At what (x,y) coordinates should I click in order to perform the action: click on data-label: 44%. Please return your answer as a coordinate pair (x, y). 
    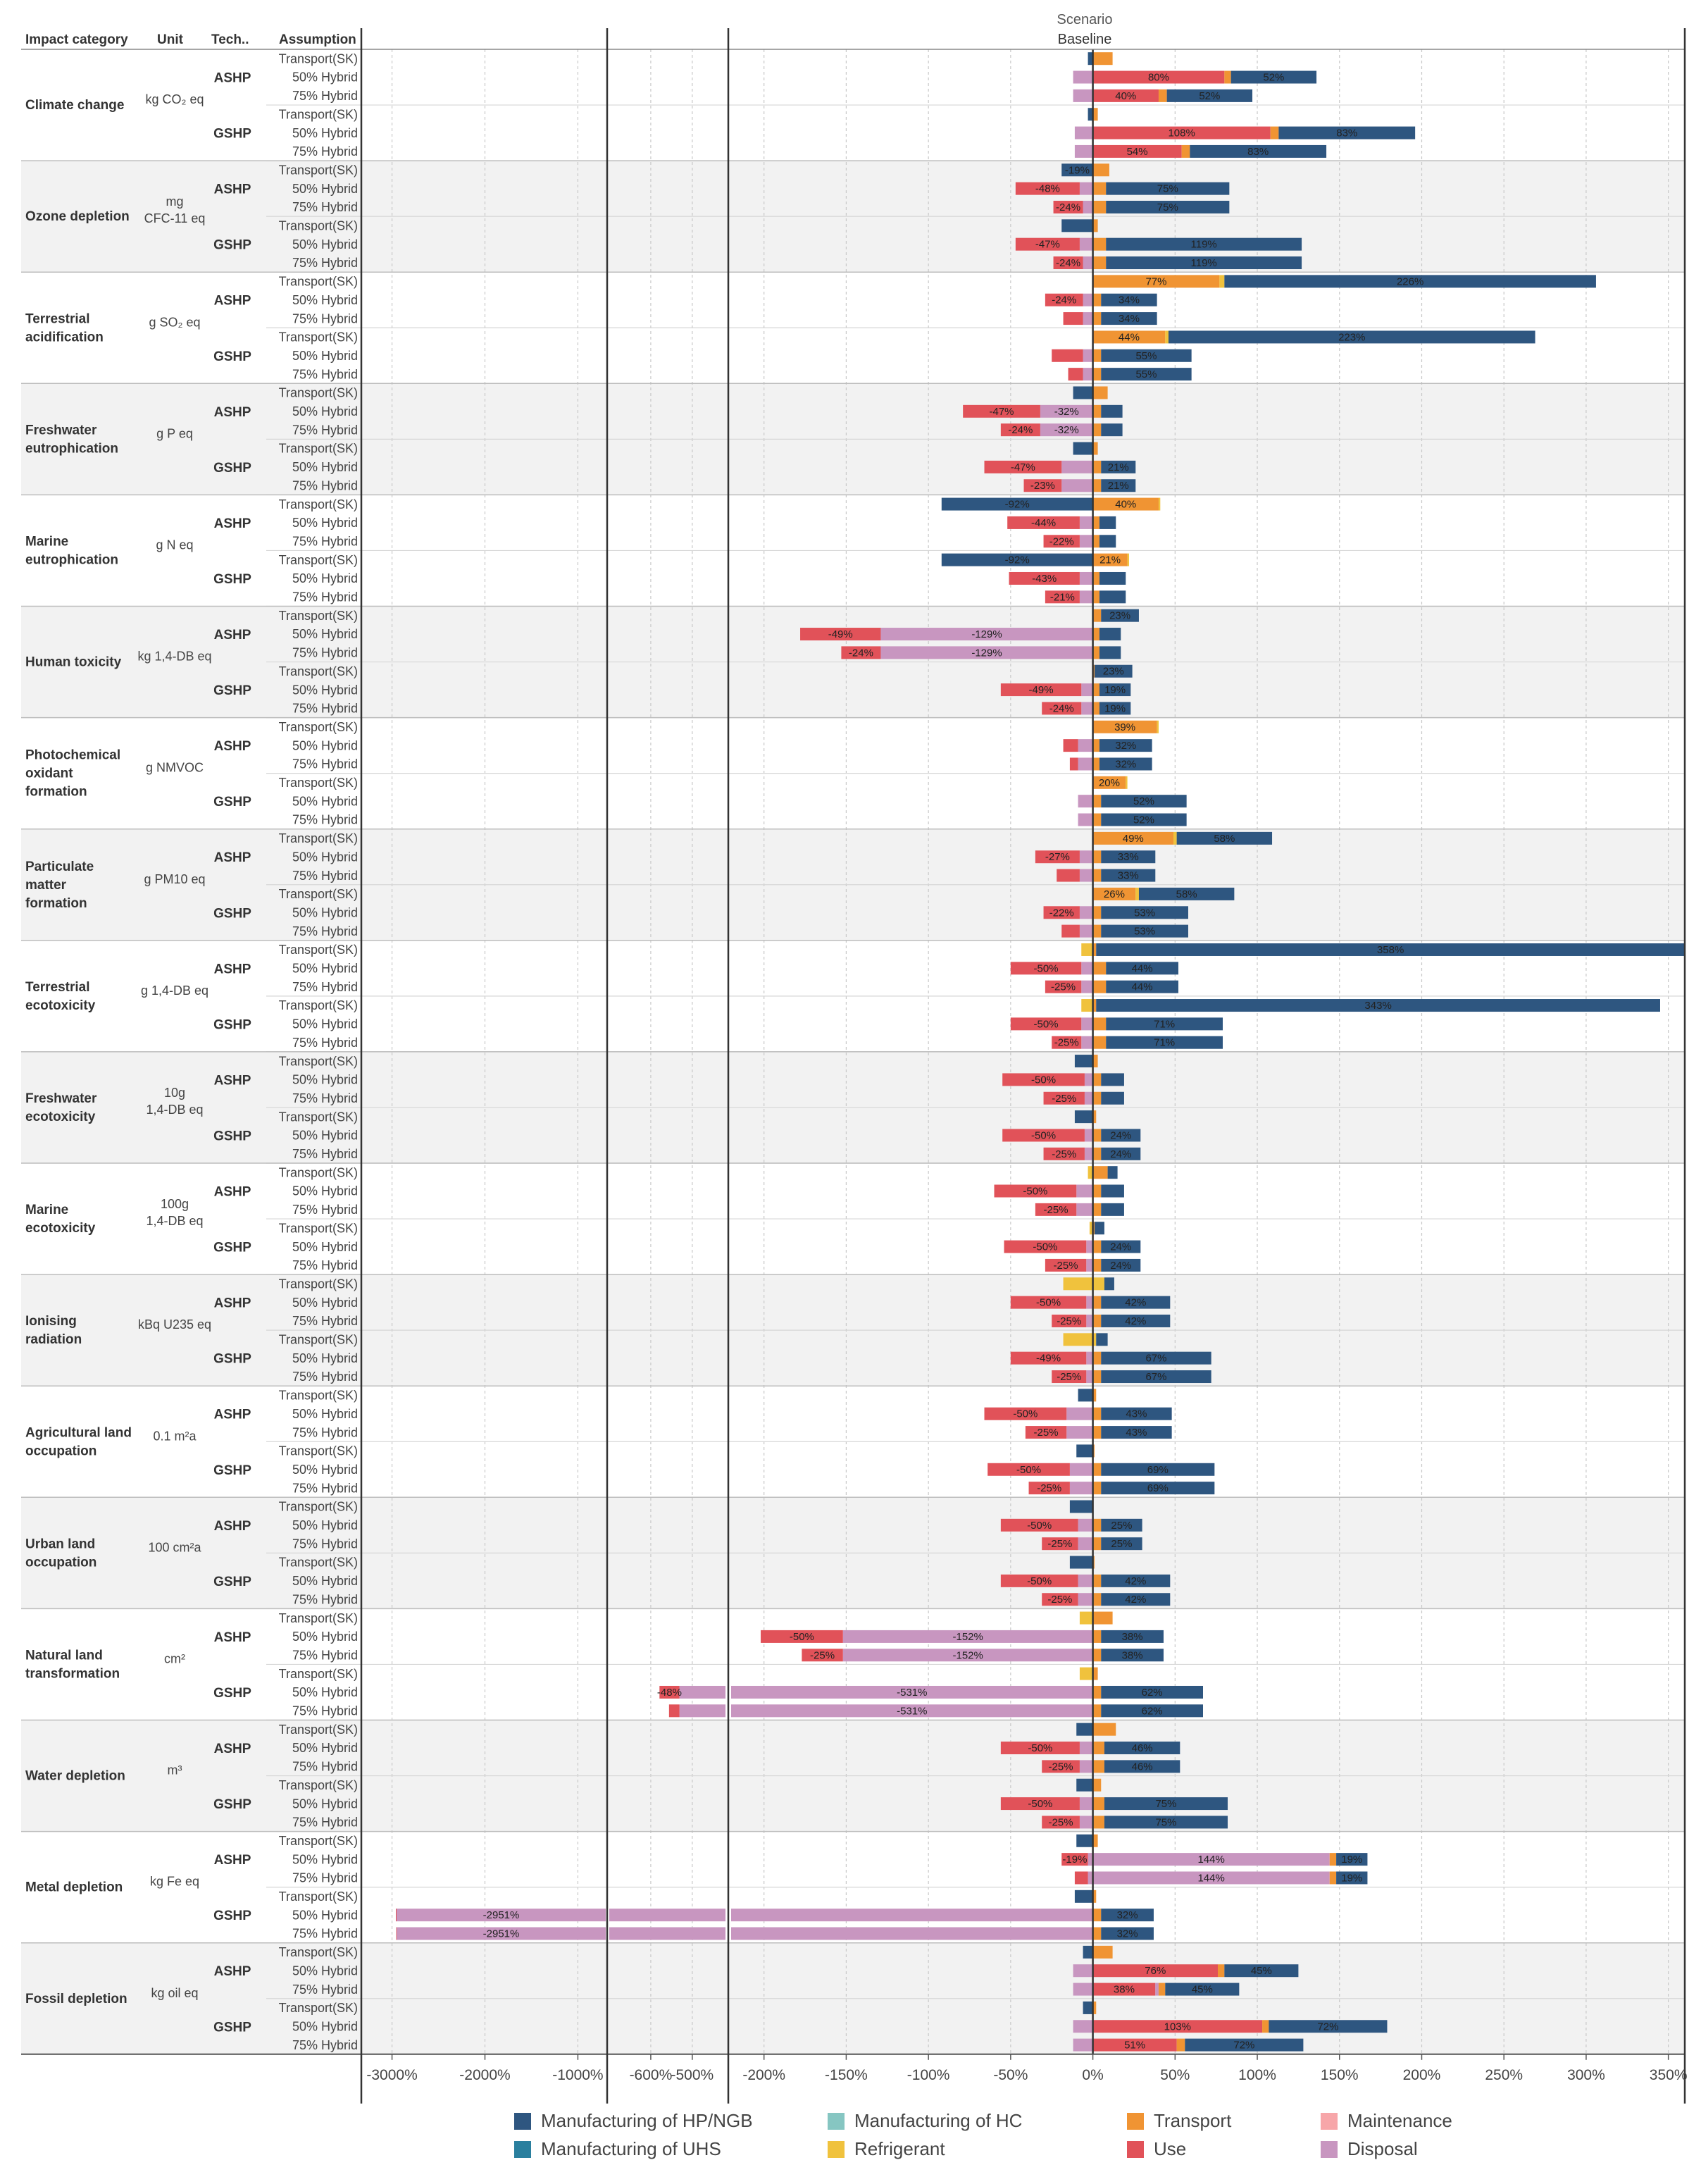
    Looking at the image, I should click on (1142, 987).